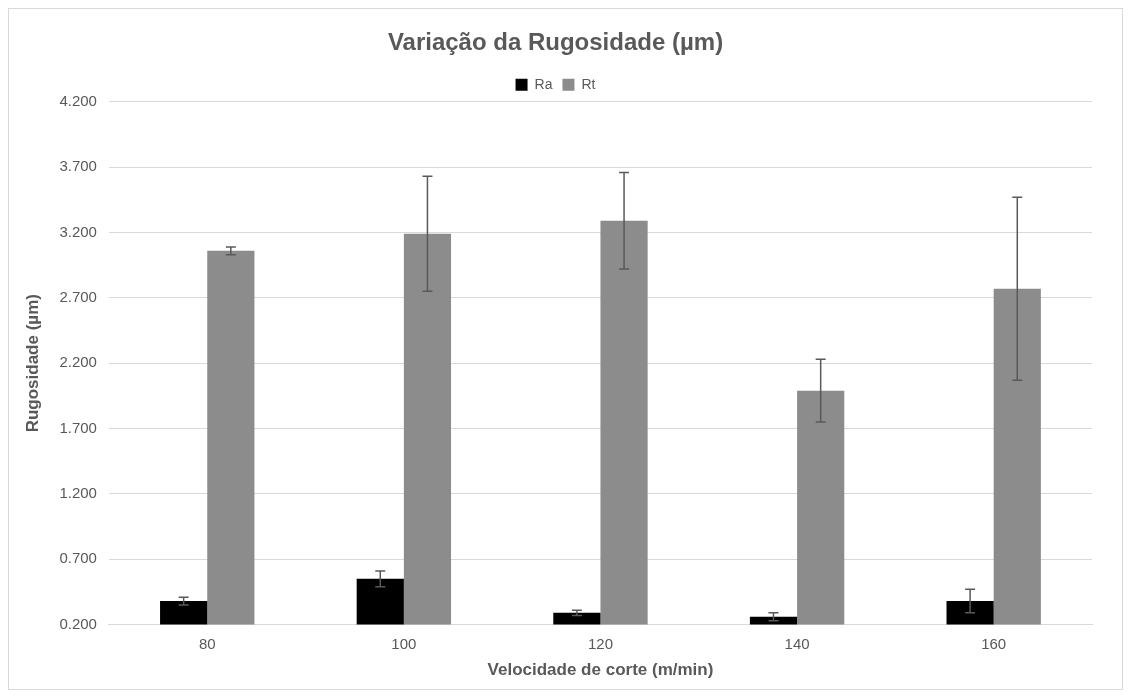  What do you see at coordinates (994, 643) in the screenshot?
I see `x-tick-label: 160` at bounding box center [994, 643].